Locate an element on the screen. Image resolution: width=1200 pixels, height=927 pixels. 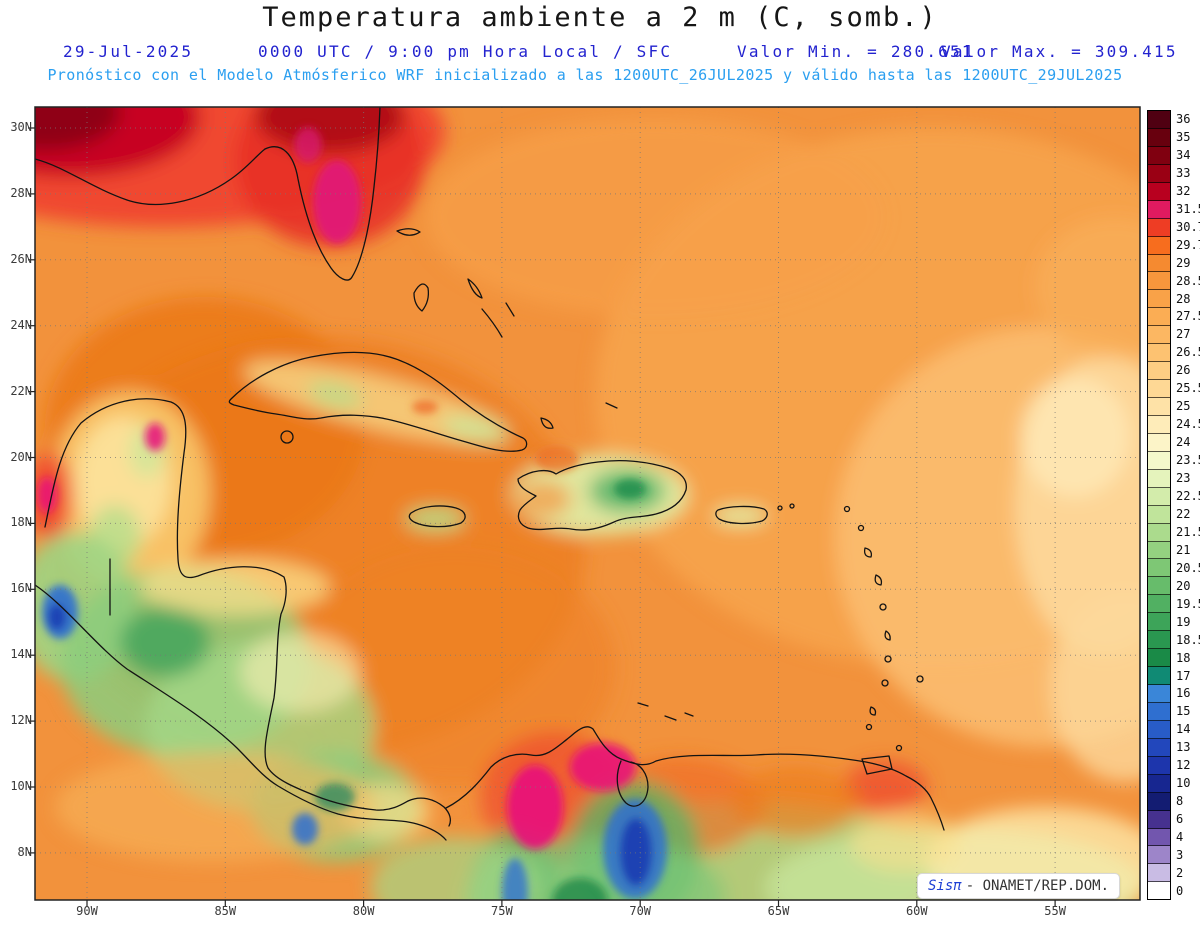
lon-tick-label: 80W is located at coordinates (363, 911).